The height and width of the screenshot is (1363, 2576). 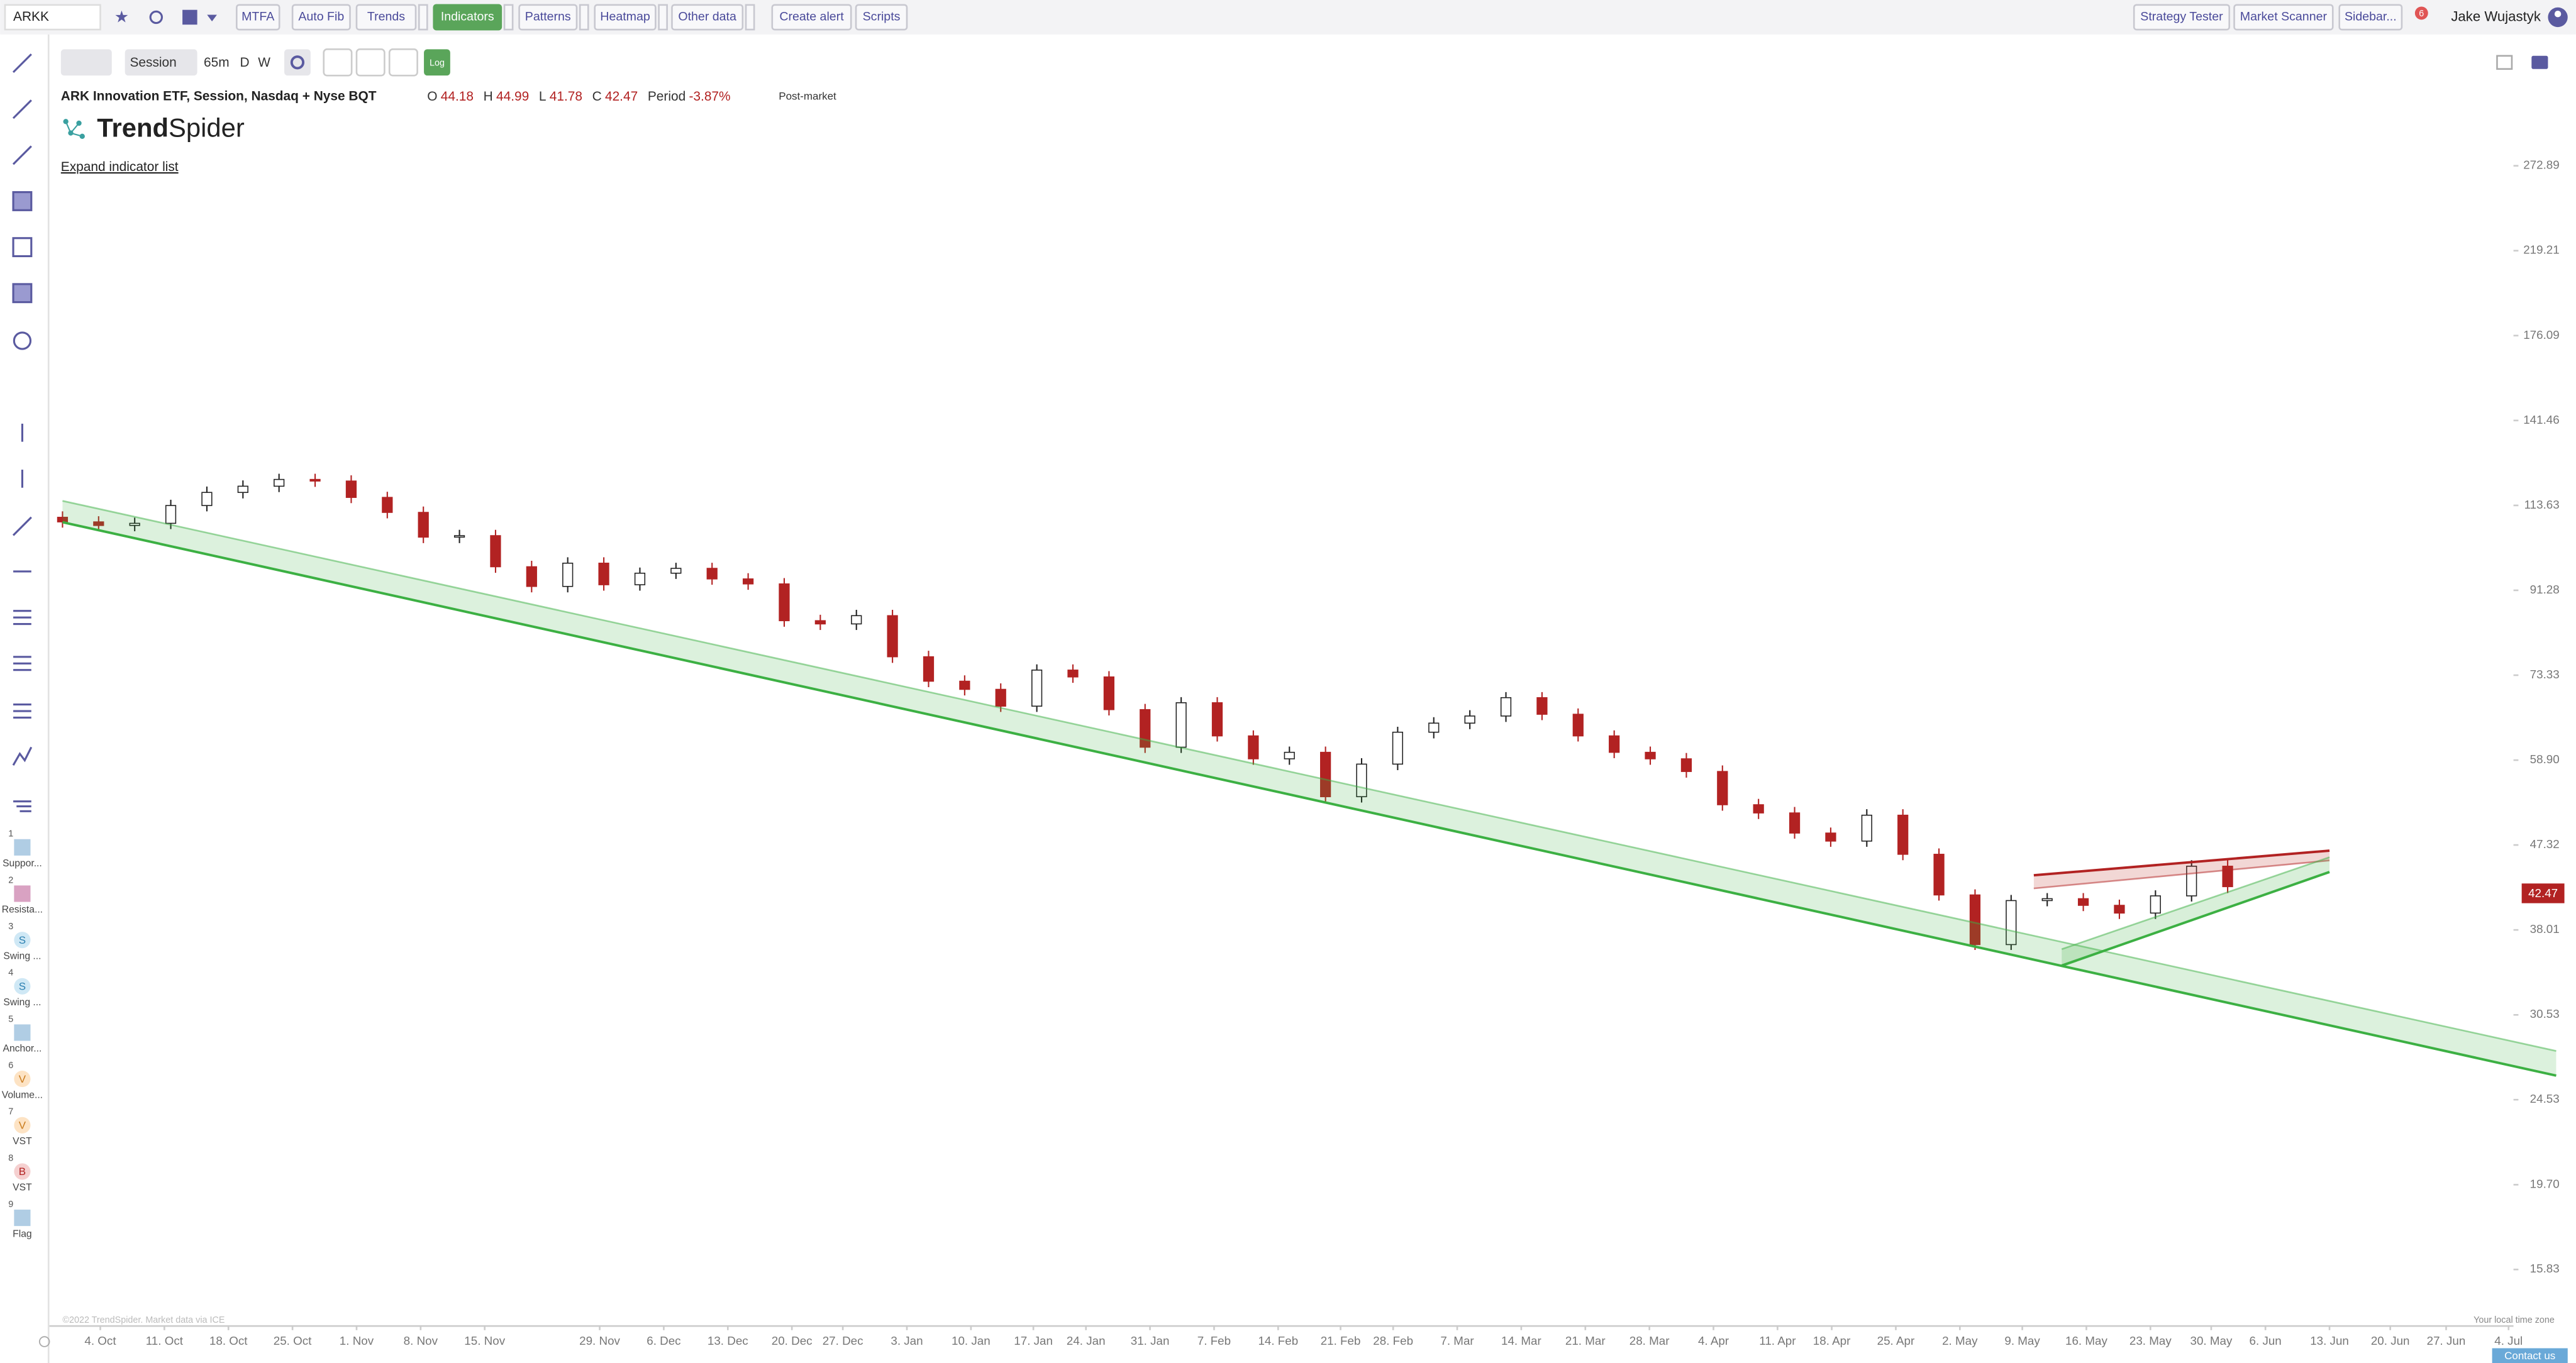 I want to click on camera-icon, so click(x=2539, y=62).